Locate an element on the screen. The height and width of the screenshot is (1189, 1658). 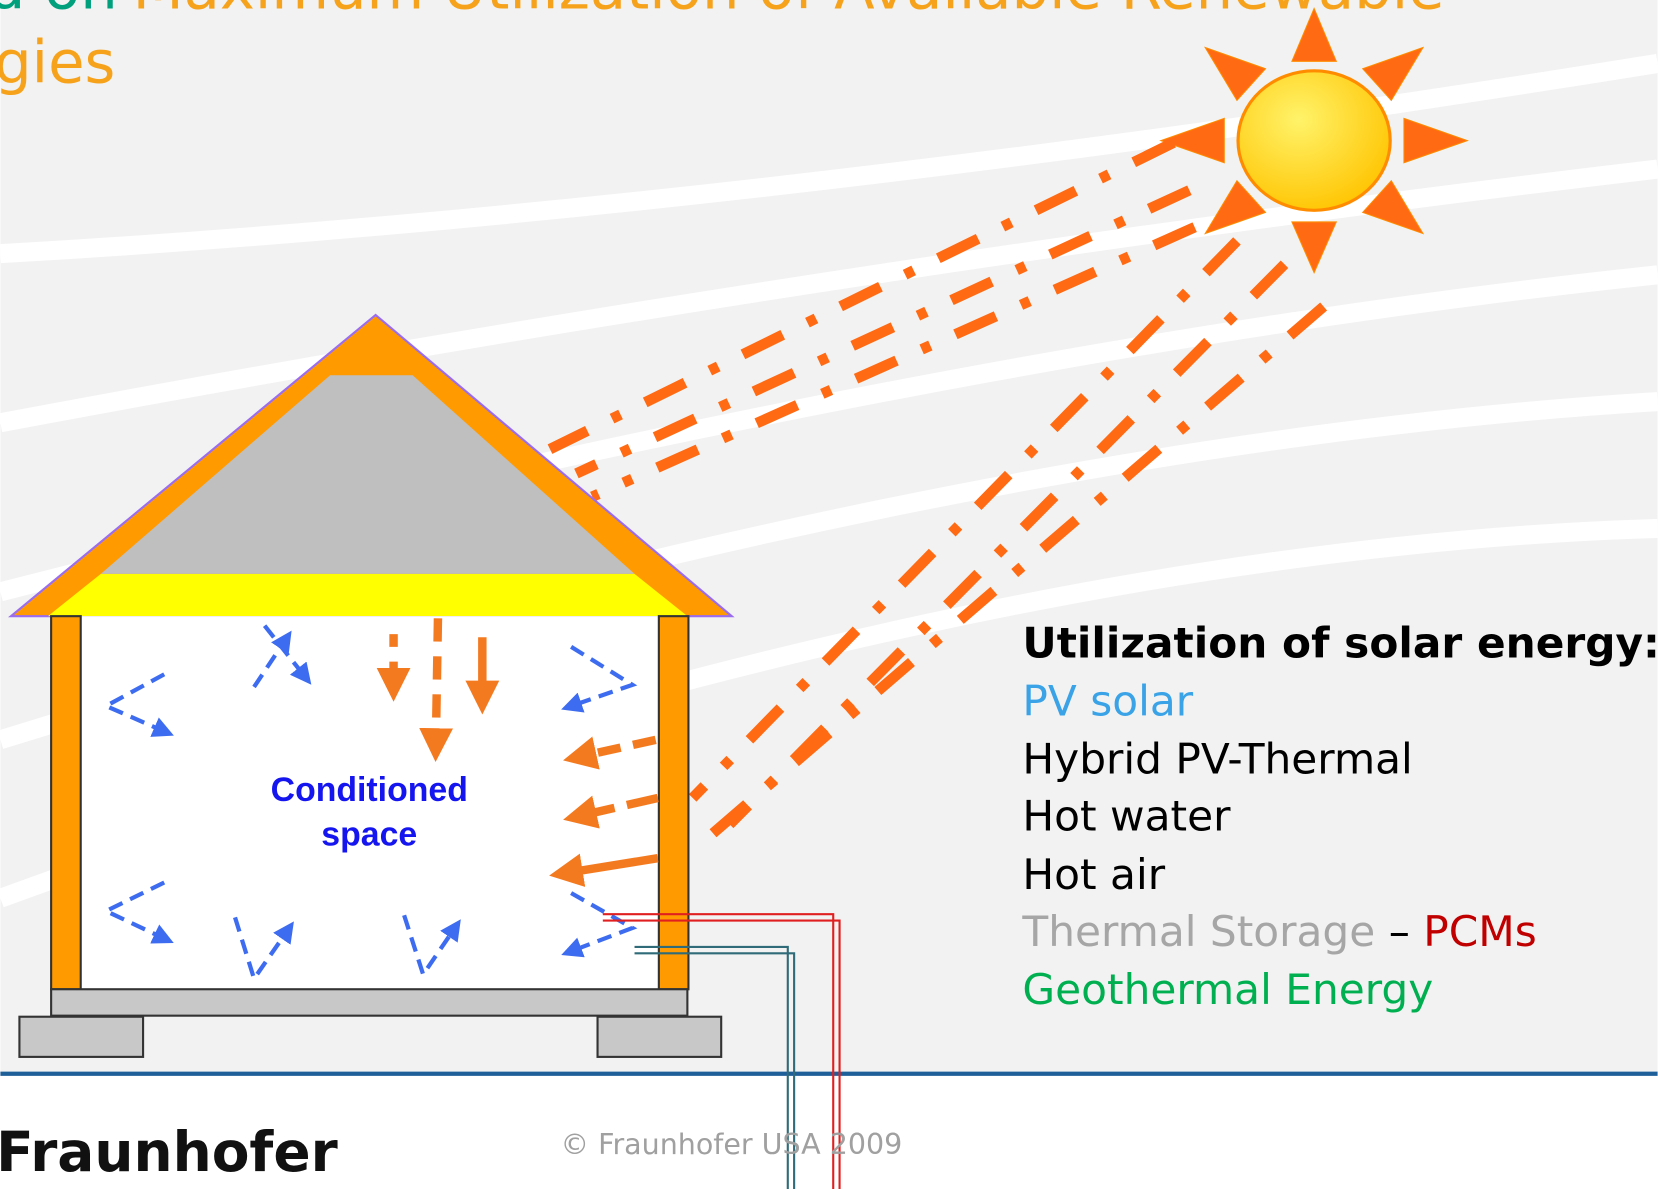
footer-bg is located at coordinates (829, 1130).